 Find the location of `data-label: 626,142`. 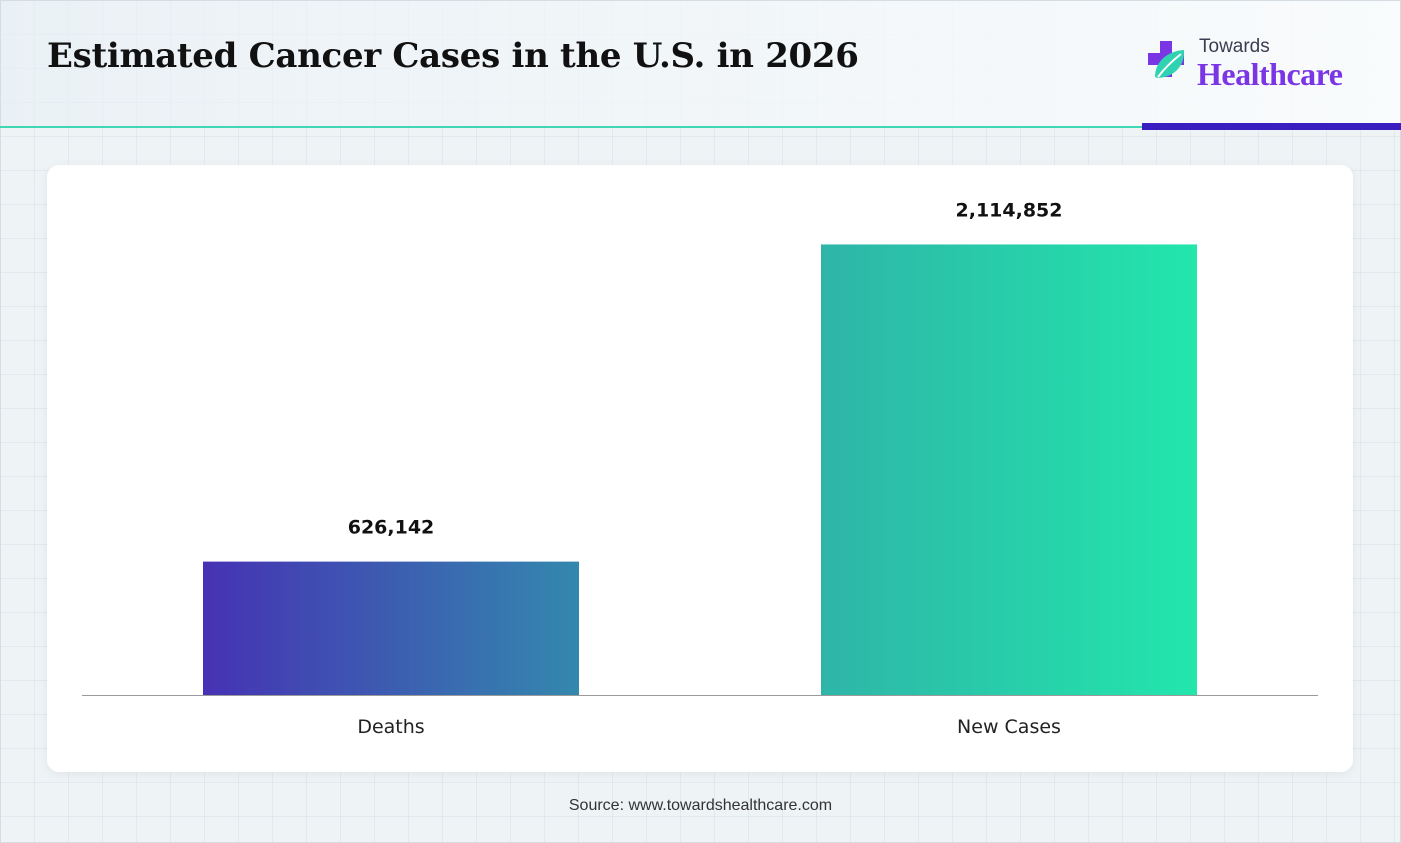

data-label: 626,142 is located at coordinates (391, 528).